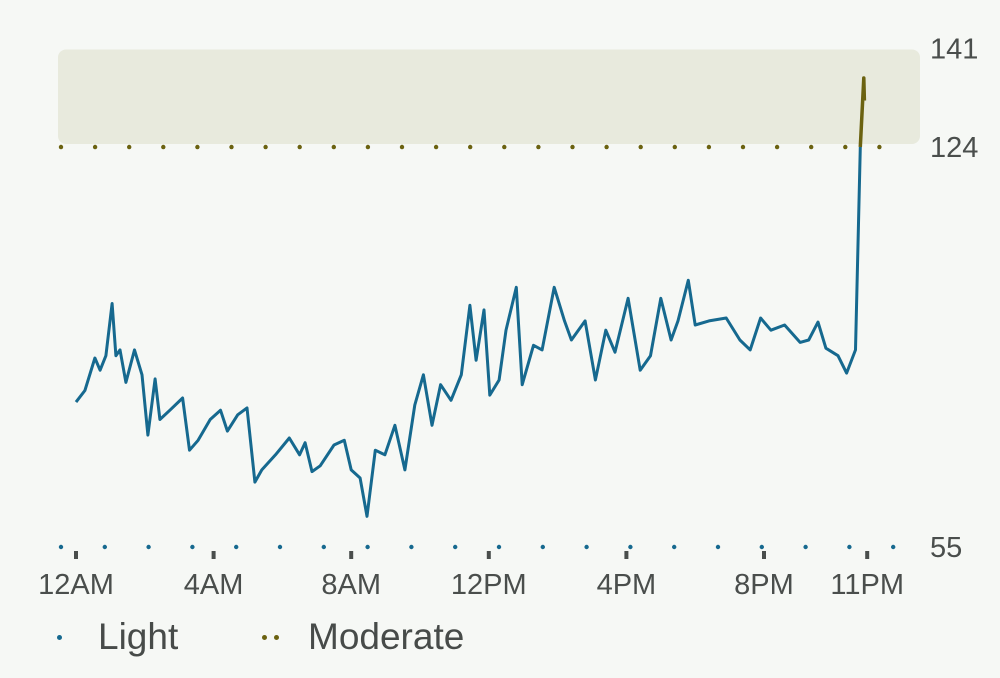  Describe the element at coordinates (954, 49) in the screenshot. I see `y-tick-label-141: 141` at that location.